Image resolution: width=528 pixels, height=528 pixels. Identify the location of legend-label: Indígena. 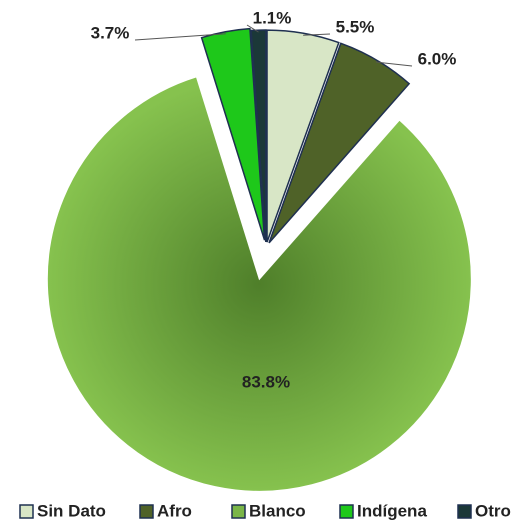
(392, 510).